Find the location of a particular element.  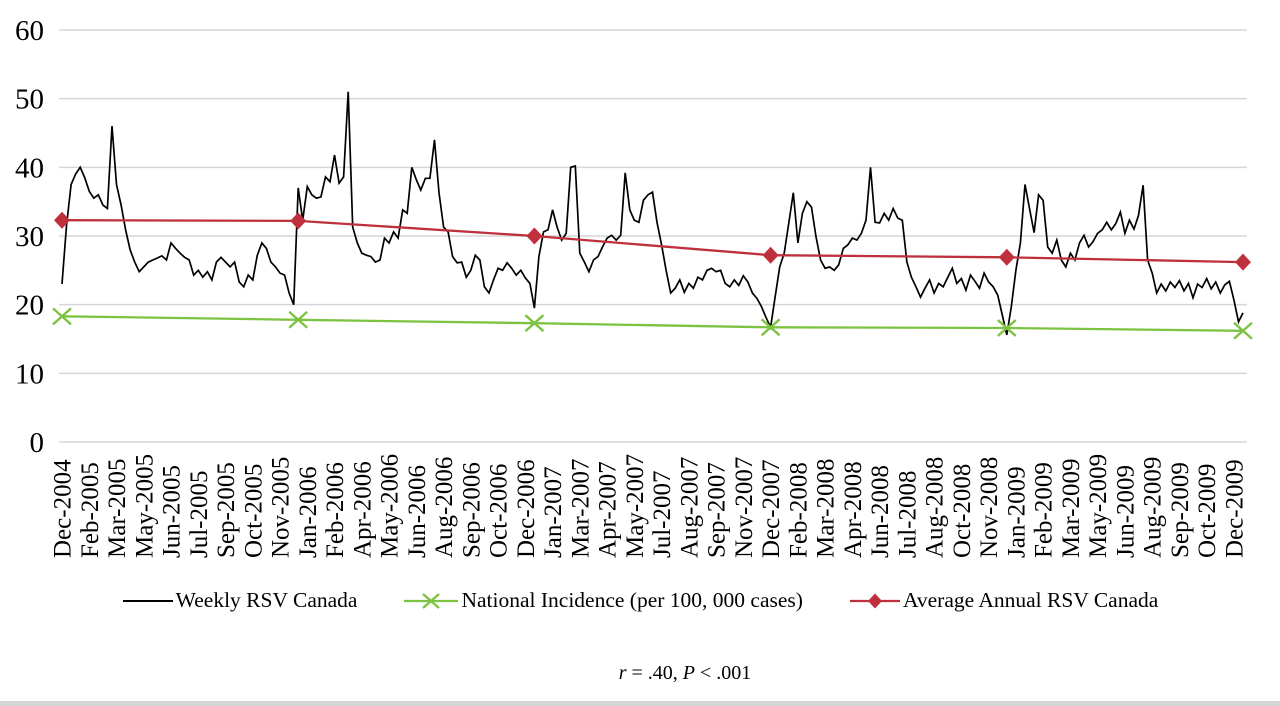

svg-text: Dec-2007 is located at coordinates (771, 508).